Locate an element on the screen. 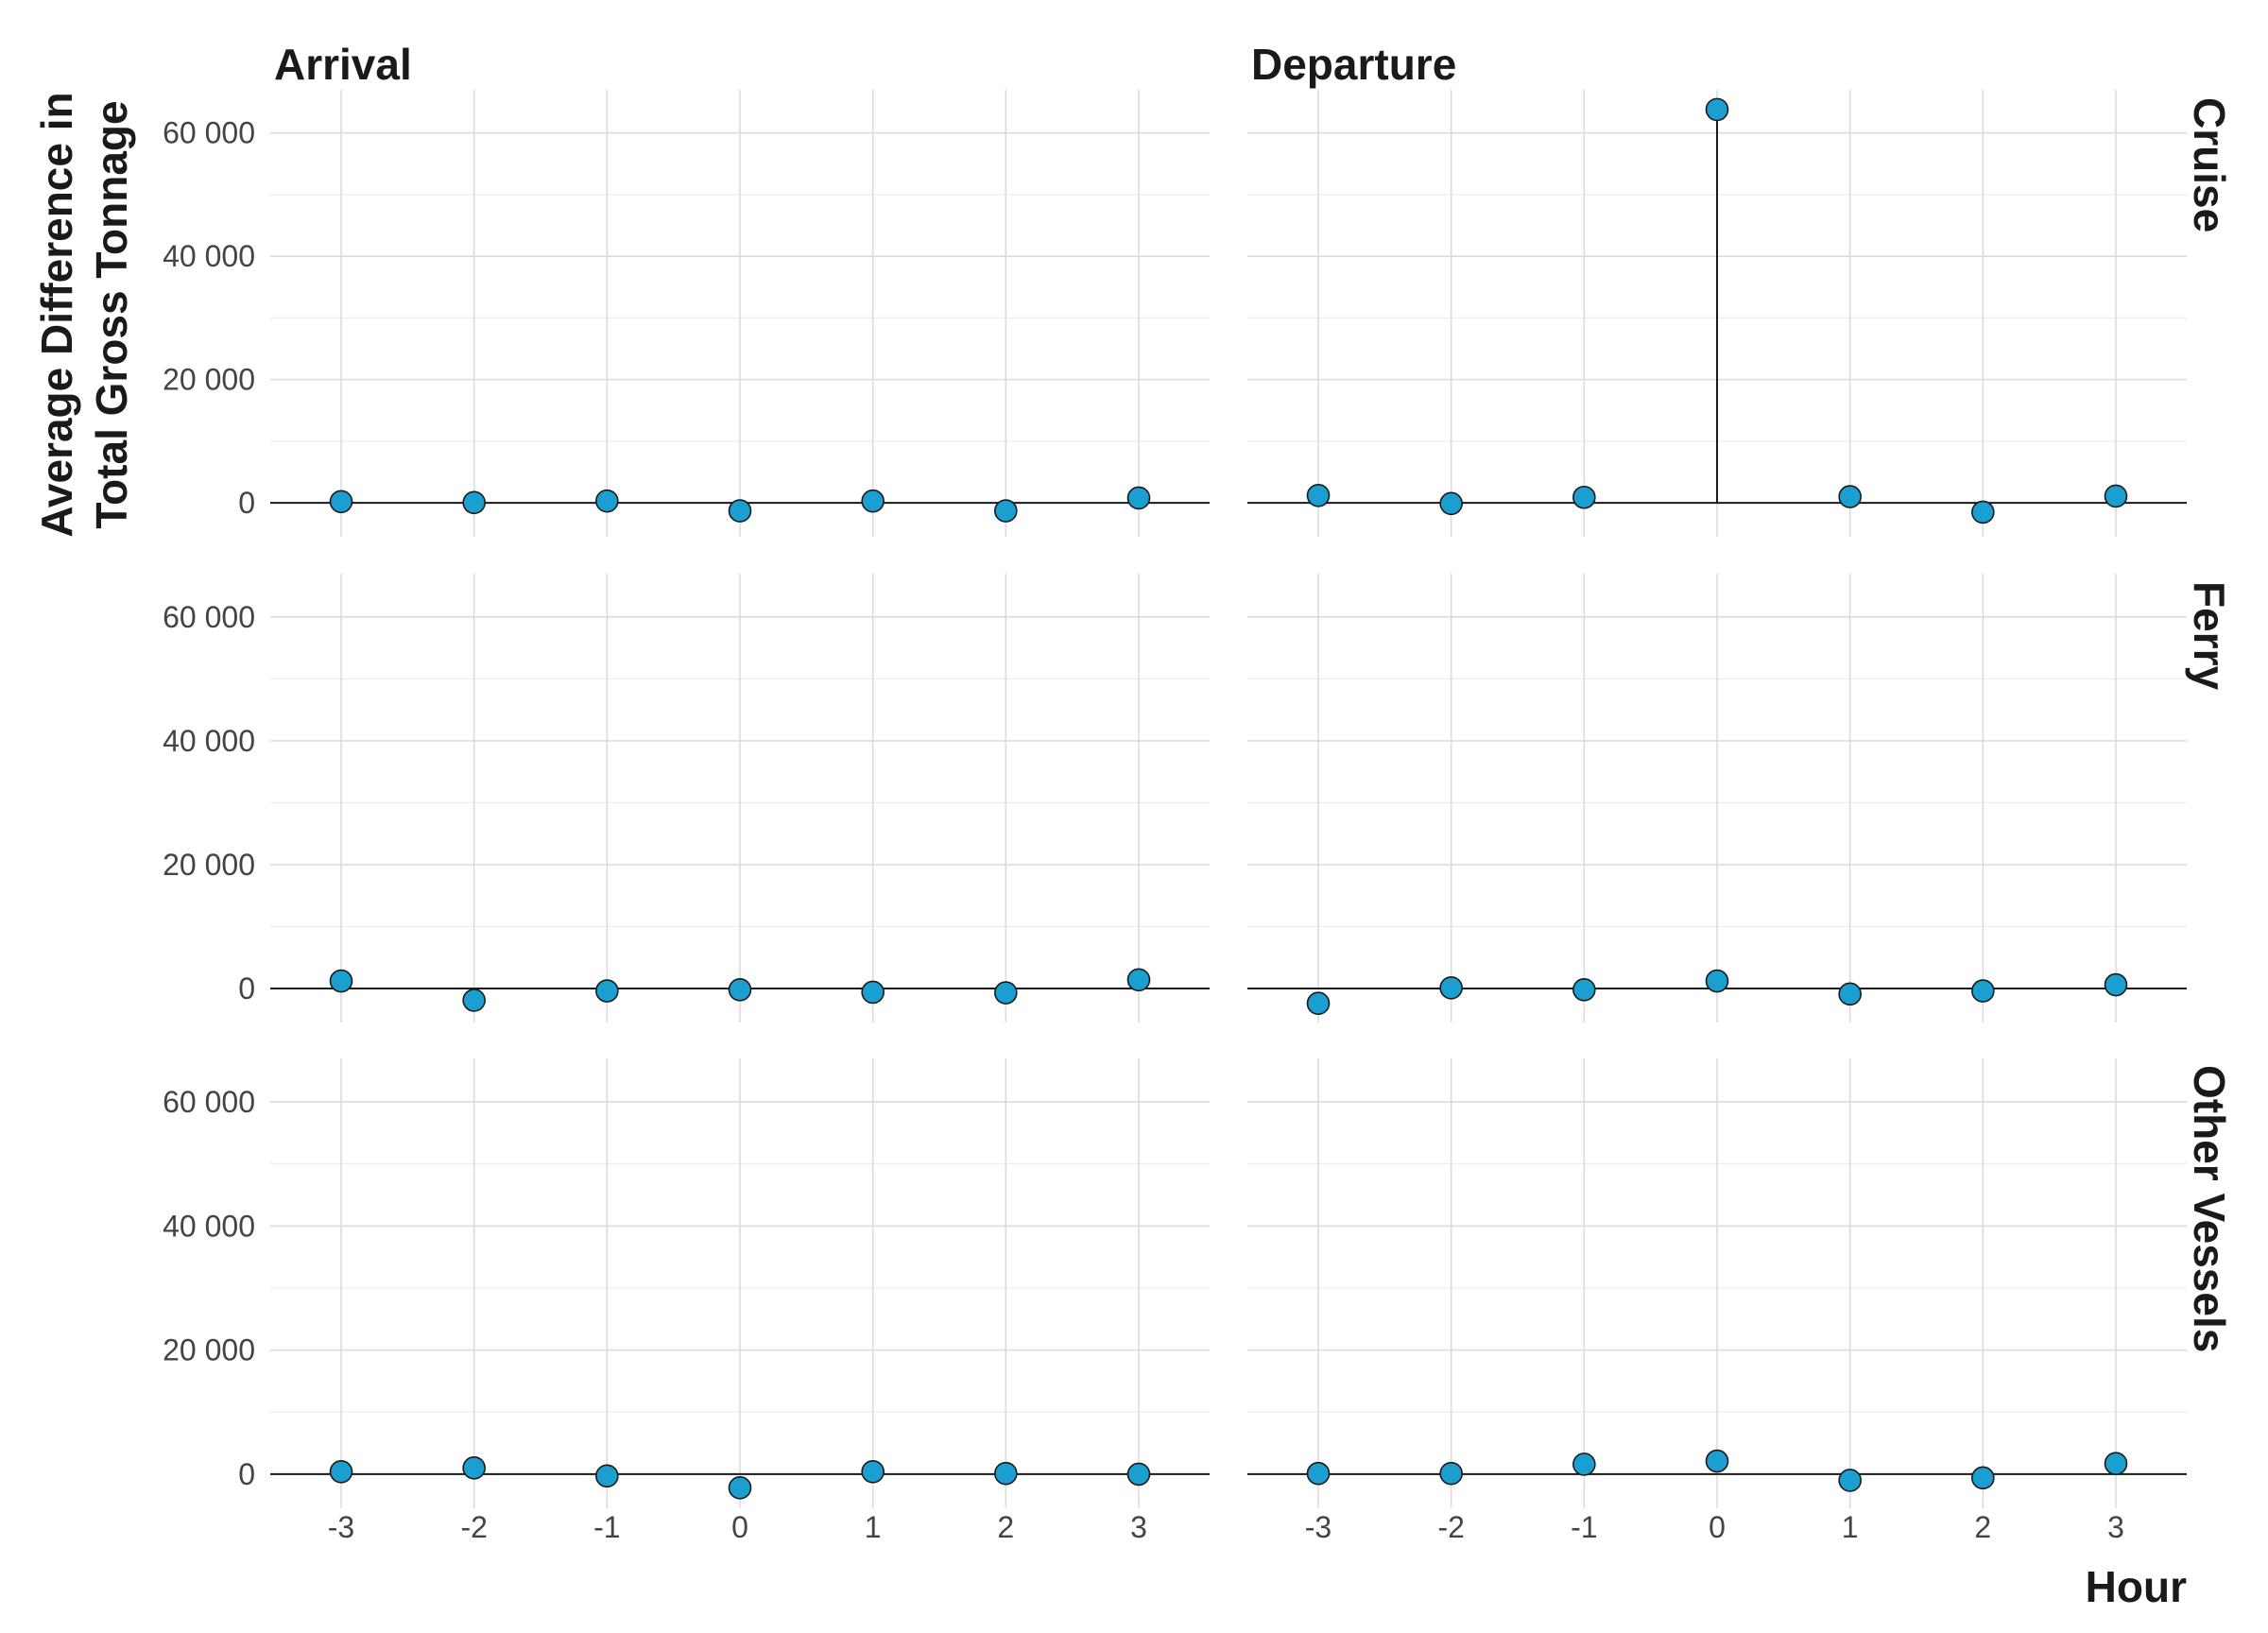  panel-other-vessels-departure: -3 -2 -1 0 1 2 3 is located at coordinates (1717, 1301).